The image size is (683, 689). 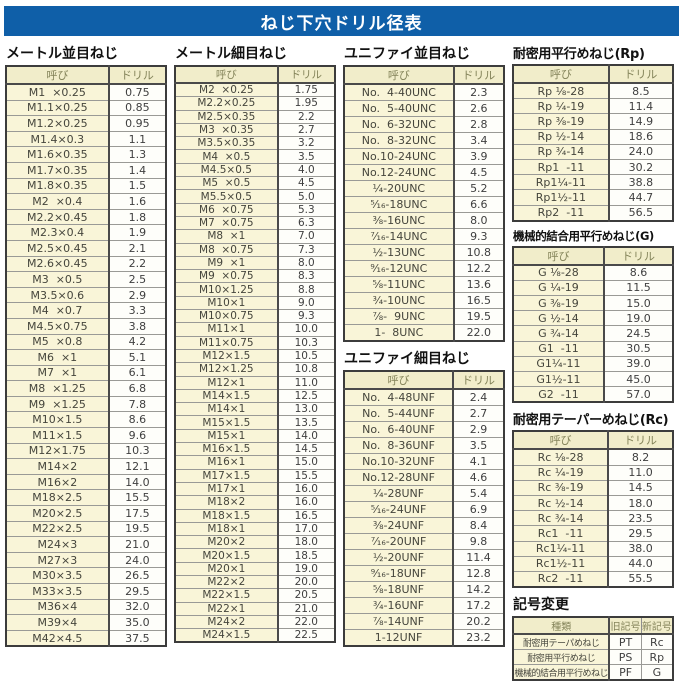 I want to click on drill-diameter: 9.8, so click(x=478, y=541).